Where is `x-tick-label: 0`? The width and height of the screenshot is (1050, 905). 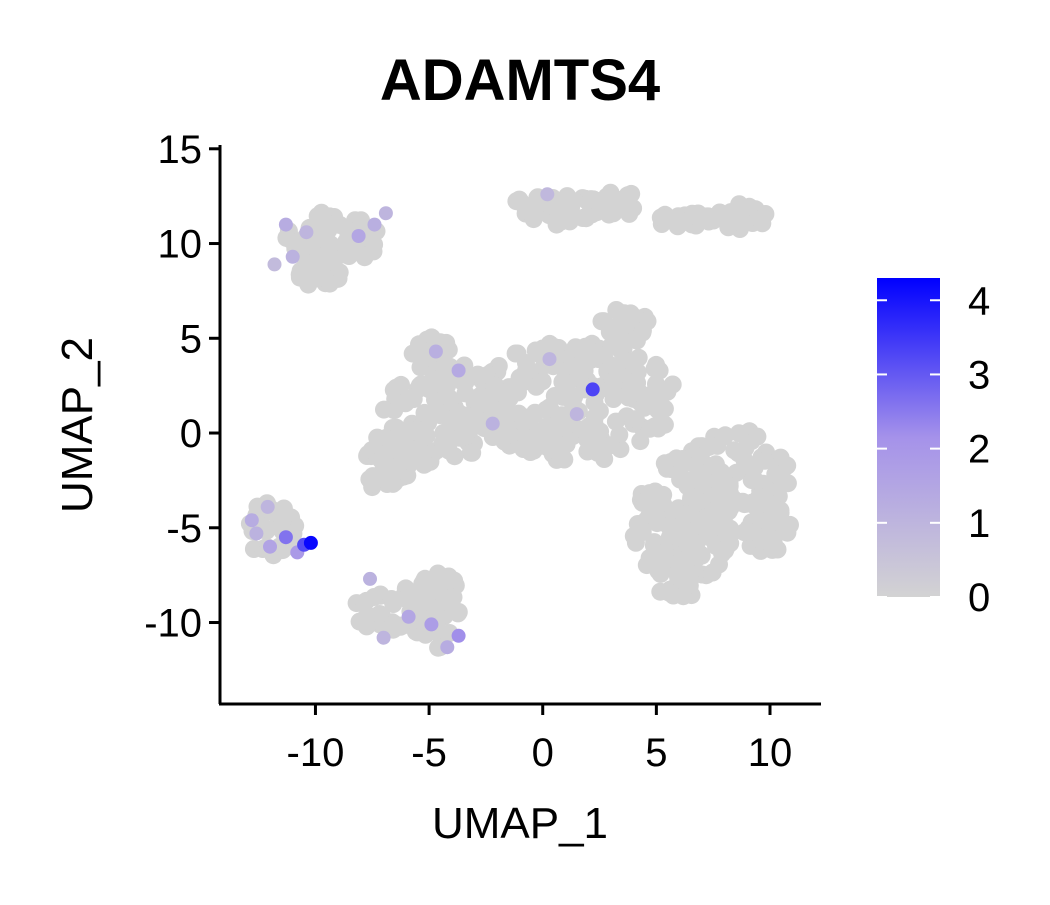 x-tick-label: 0 is located at coordinates (543, 753).